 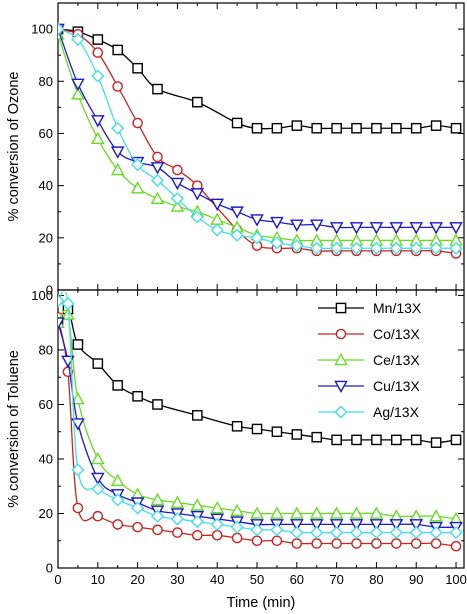 I want to click on x-tick-label: 0, so click(x=57, y=579).